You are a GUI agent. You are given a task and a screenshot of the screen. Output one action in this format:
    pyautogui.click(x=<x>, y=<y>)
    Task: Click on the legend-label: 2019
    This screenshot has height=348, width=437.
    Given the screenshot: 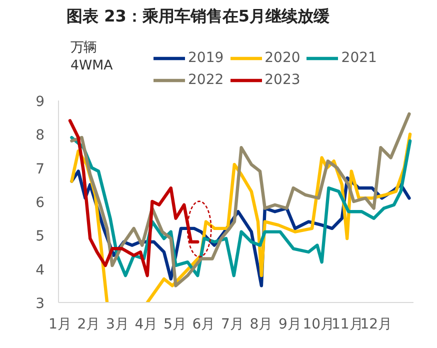 What is the action you would take?
    pyautogui.click(x=206, y=58)
    